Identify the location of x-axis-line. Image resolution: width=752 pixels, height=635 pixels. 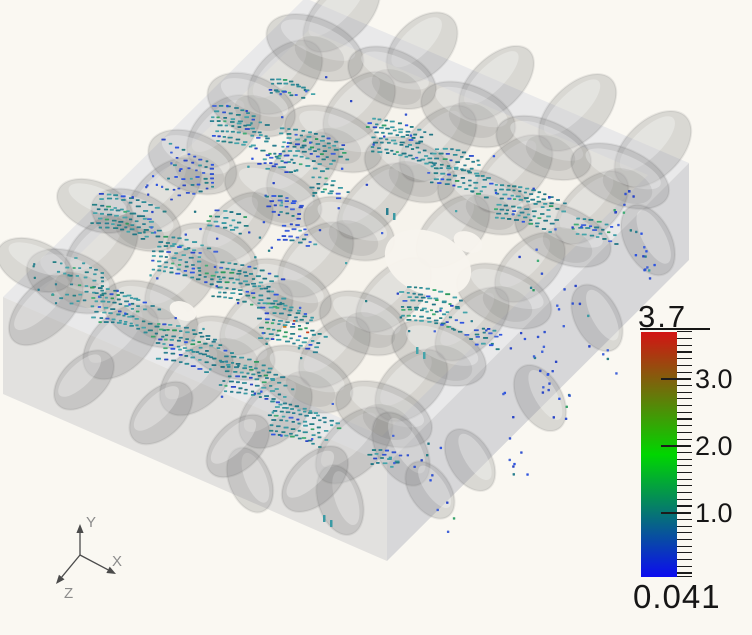
(94, 562).